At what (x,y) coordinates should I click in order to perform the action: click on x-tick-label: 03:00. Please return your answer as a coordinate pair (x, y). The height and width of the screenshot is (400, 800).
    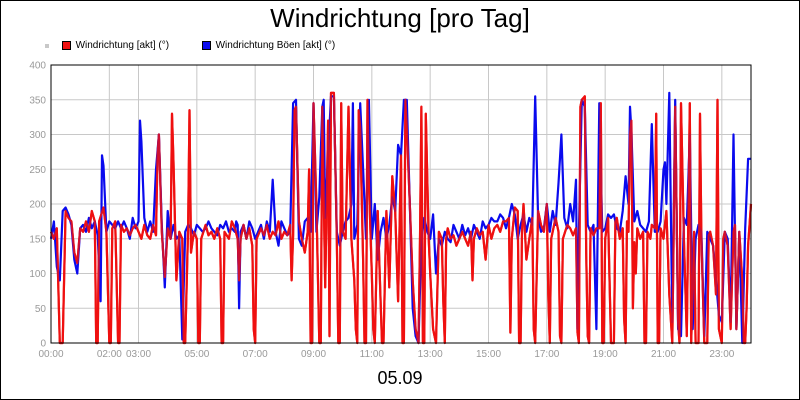
    Looking at the image, I should click on (138, 354).